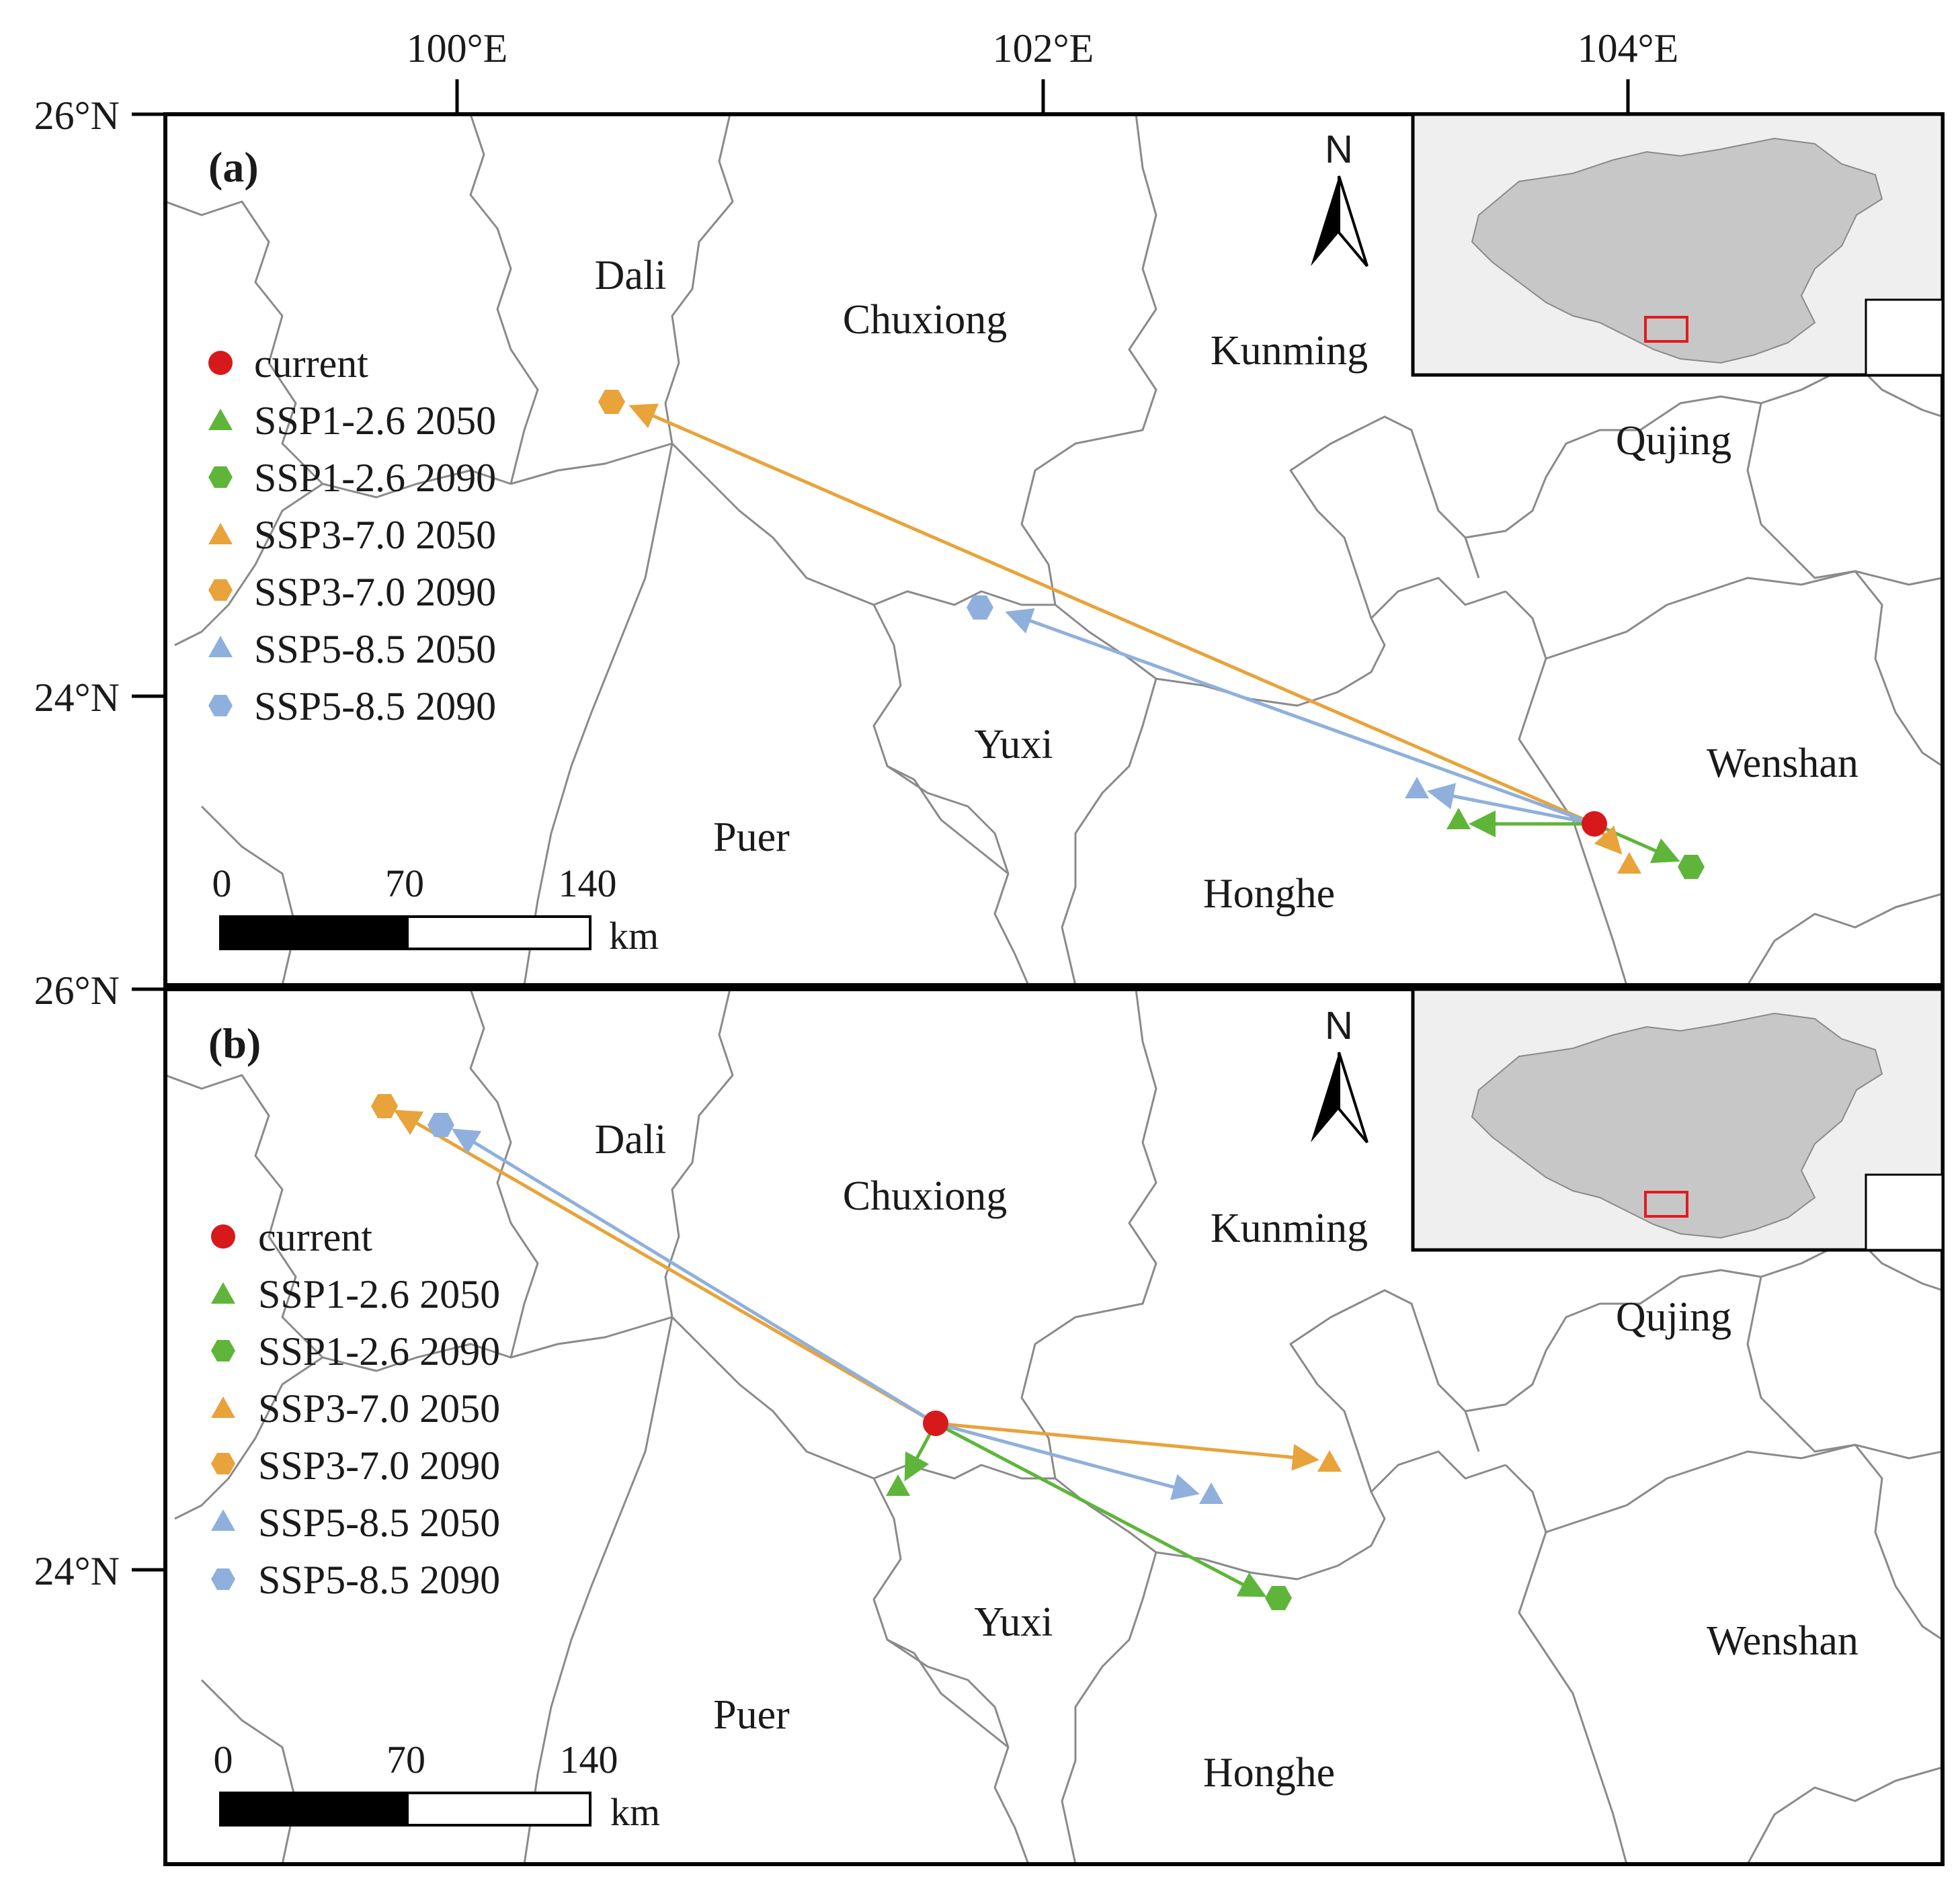 Image resolution: width=1960 pixels, height=1887 pixels. I want to click on marker-current-a, so click(1594, 824).